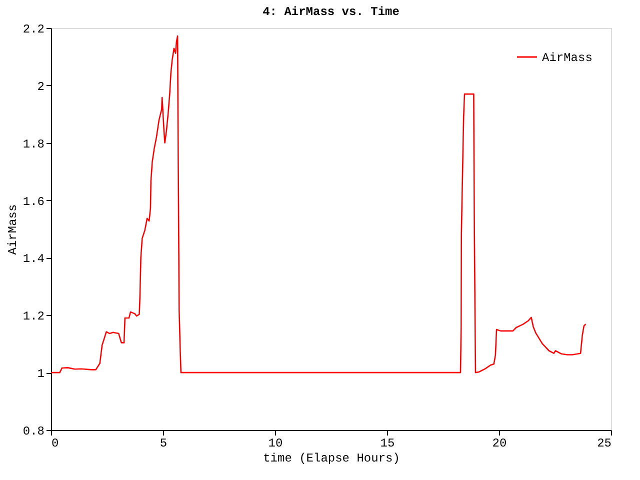  Describe the element at coordinates (40, 374) in the screenshot. I see `y-tick-label: 1` at that location.